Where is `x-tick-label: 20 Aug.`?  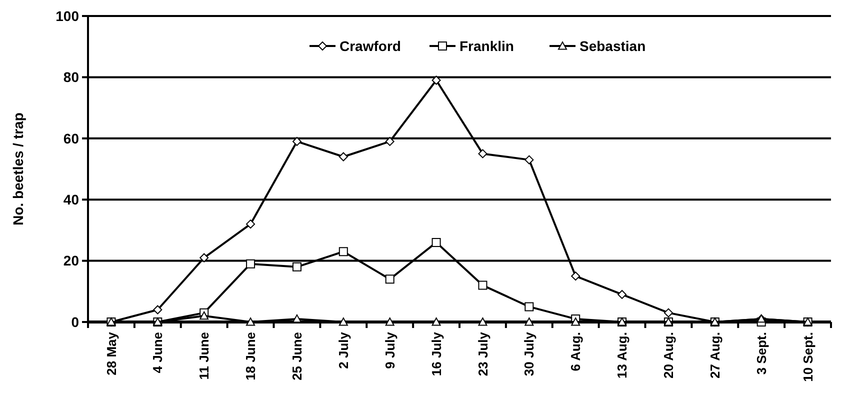 x-tick-label: 20 Aug. is located at coordinates (668, 355).